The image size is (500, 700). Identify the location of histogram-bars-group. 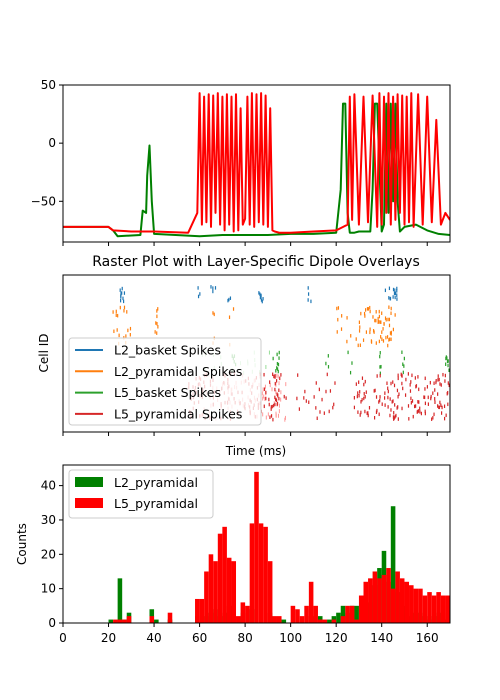
(279, 547).